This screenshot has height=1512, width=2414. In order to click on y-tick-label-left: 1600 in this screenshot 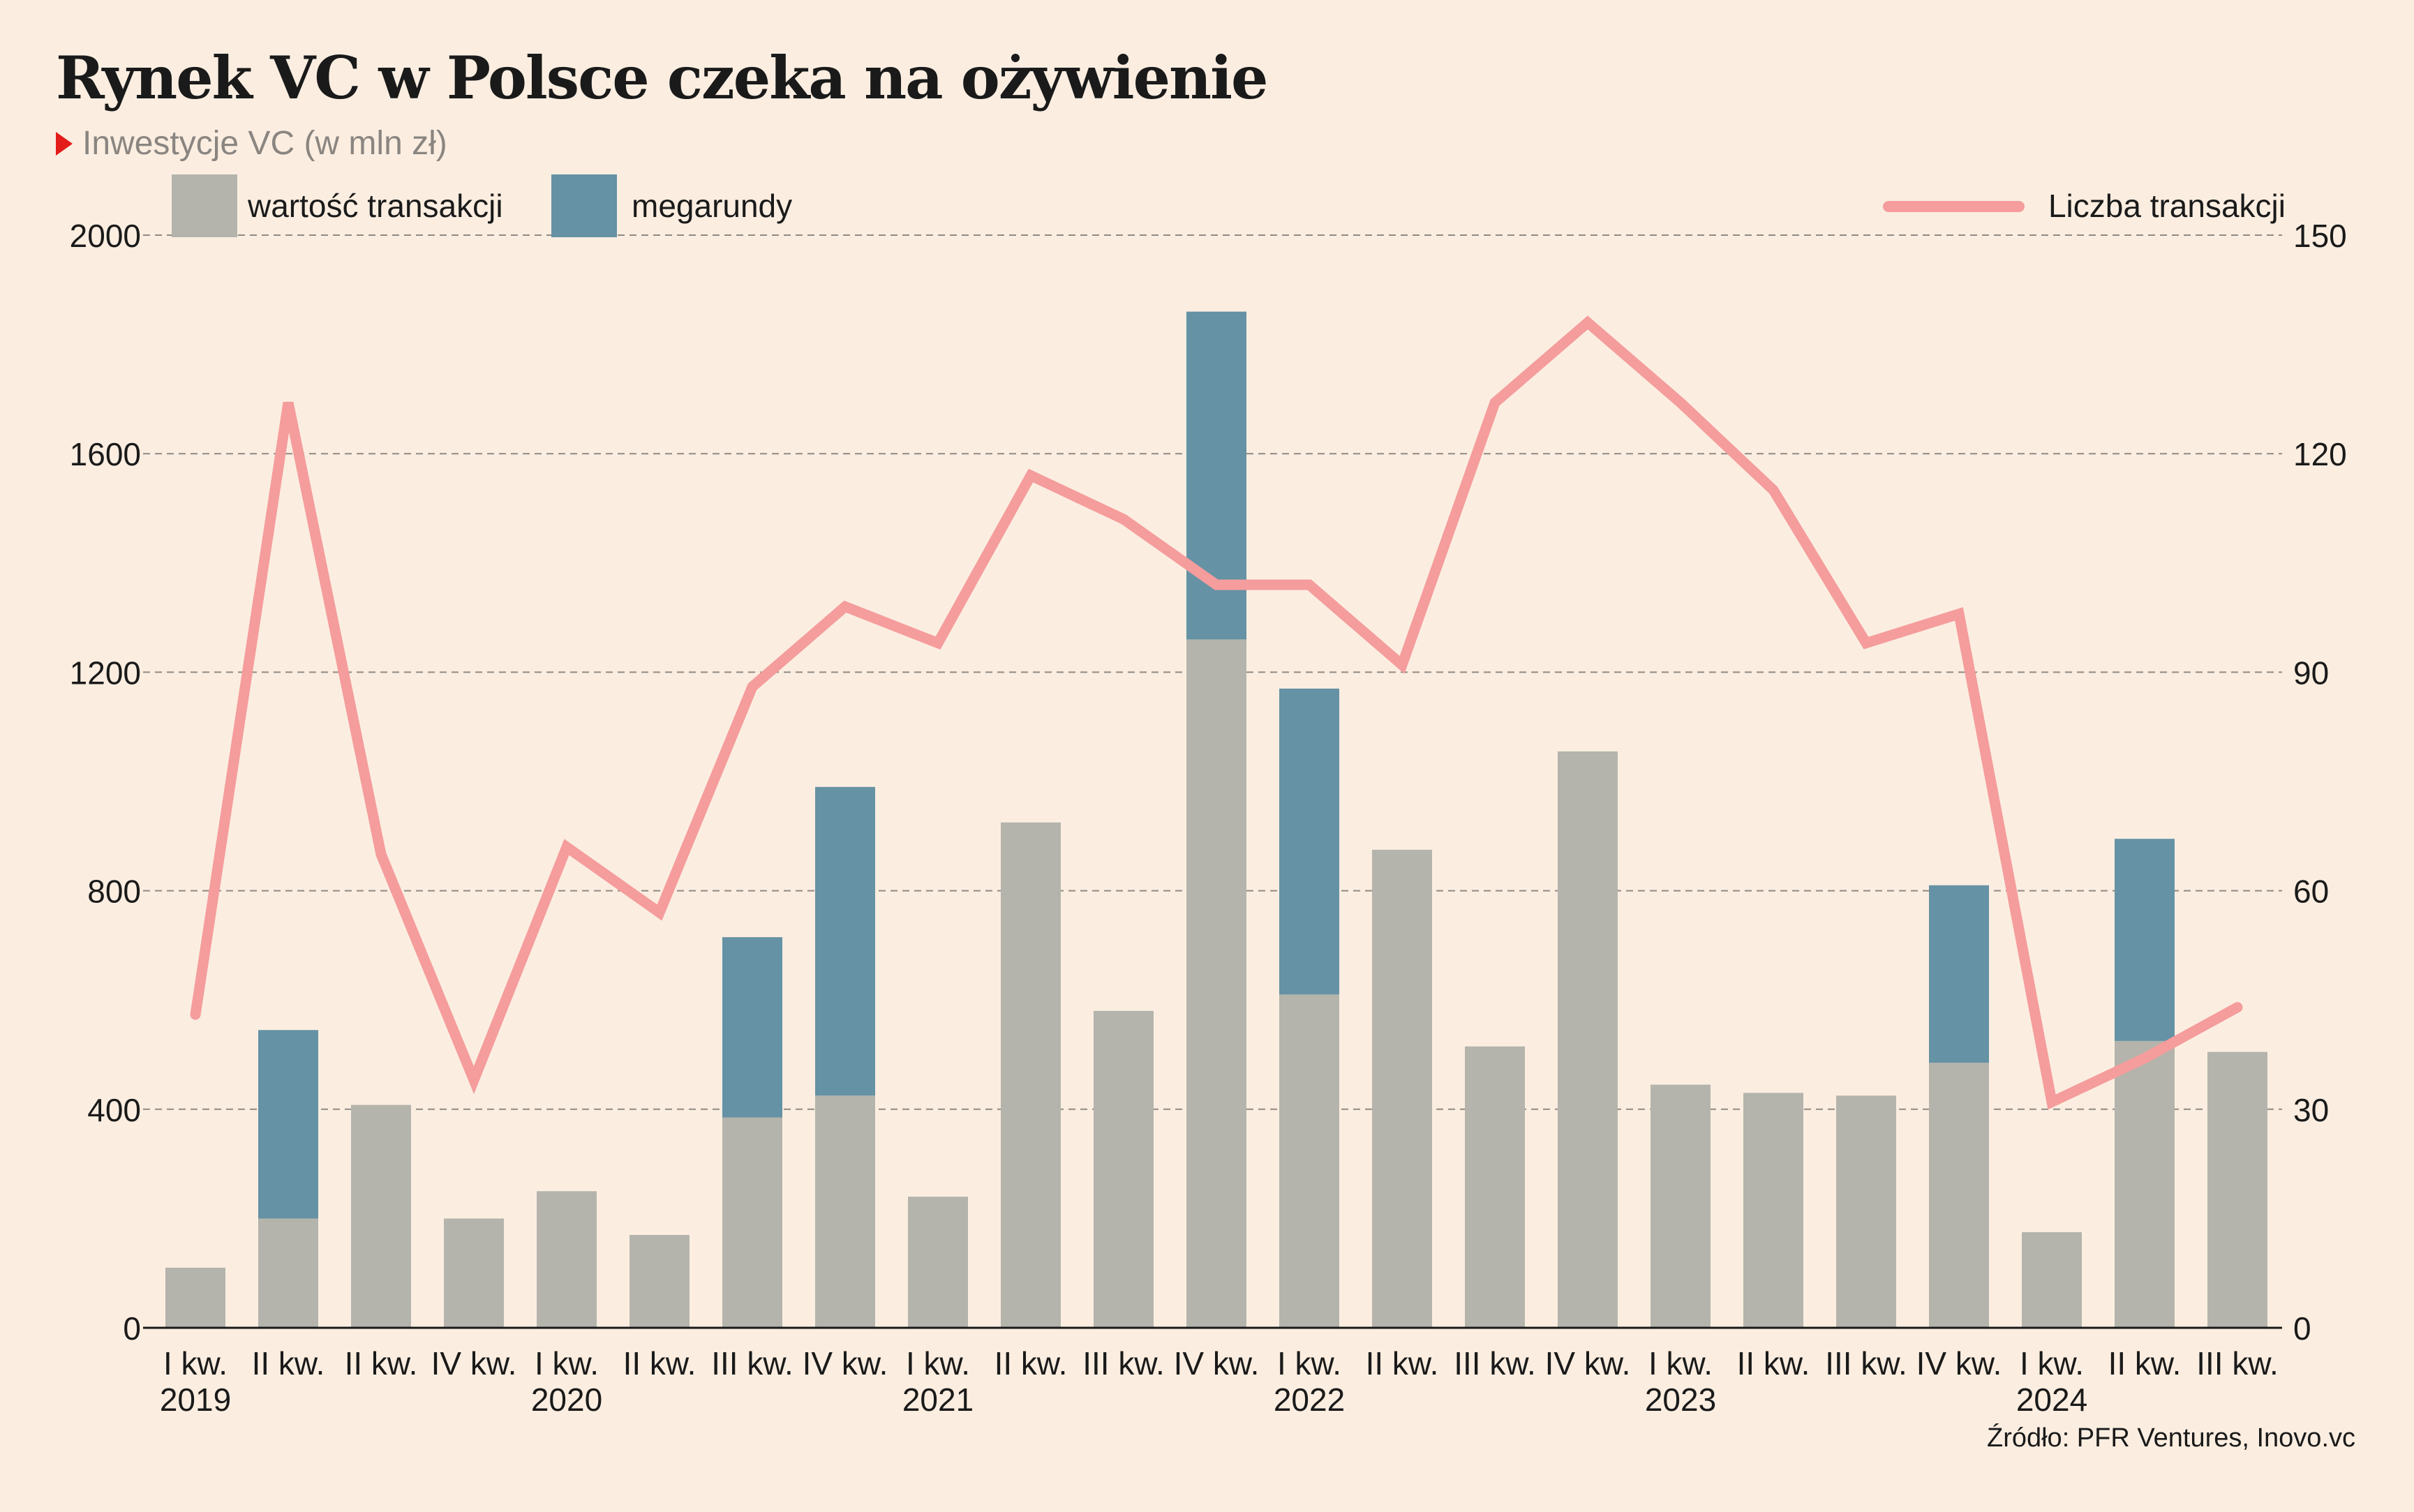, I will do `click(106, 454)`.